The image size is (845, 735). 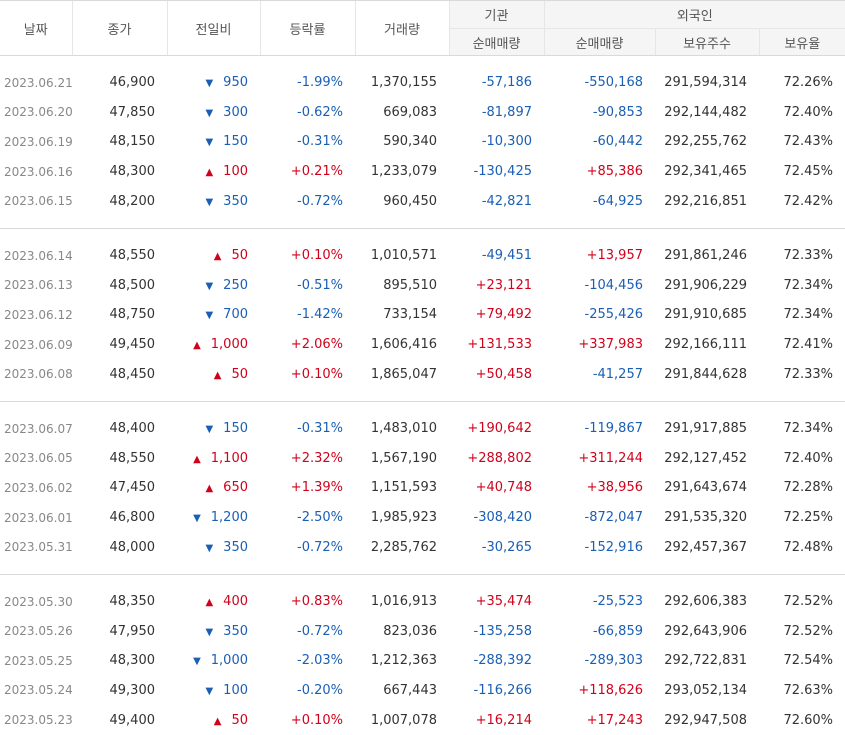 What do you see at coordinates (610, 458) in the screenshot?
I see `foreign-net-cell: +311,244` at bounding box center [610, 458].